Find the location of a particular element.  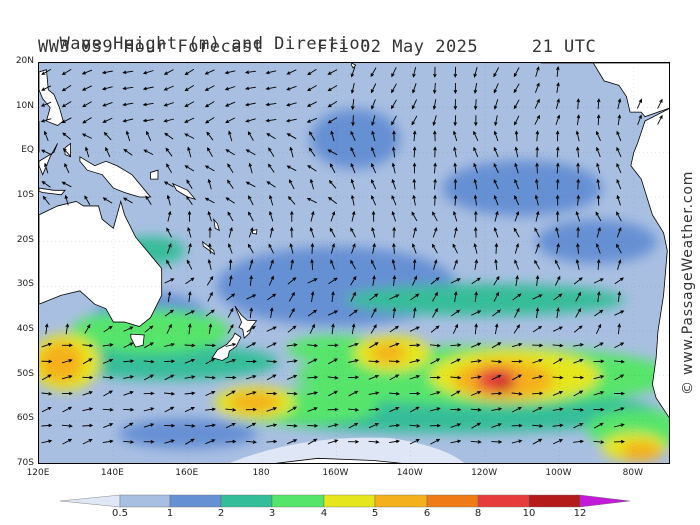

fiji-land is located at coordinates (254, 232).